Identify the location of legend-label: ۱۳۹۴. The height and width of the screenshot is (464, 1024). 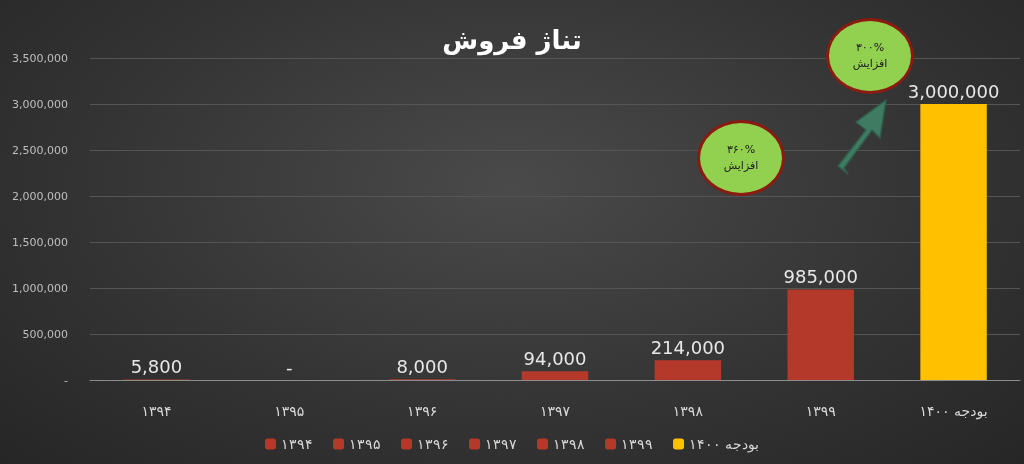
(297, 444).